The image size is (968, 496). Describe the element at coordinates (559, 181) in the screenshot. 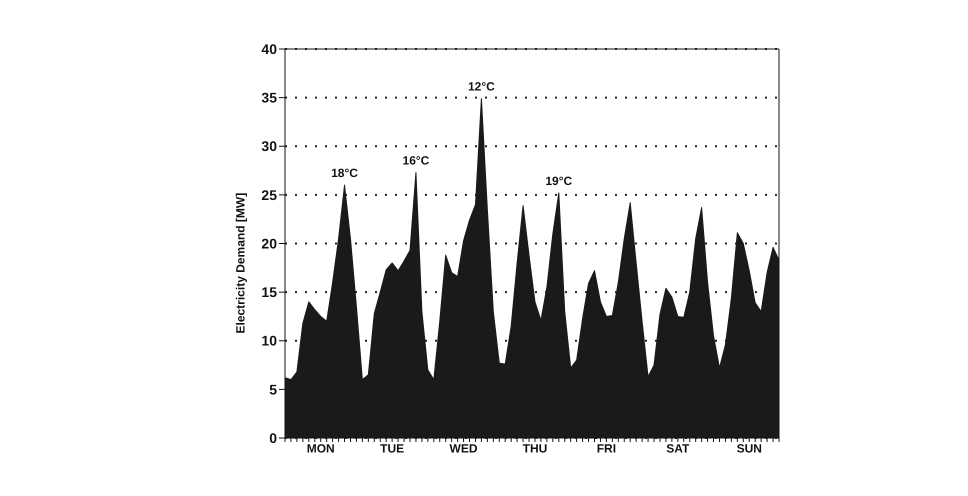

I see `annotation: 19°C` at that location.